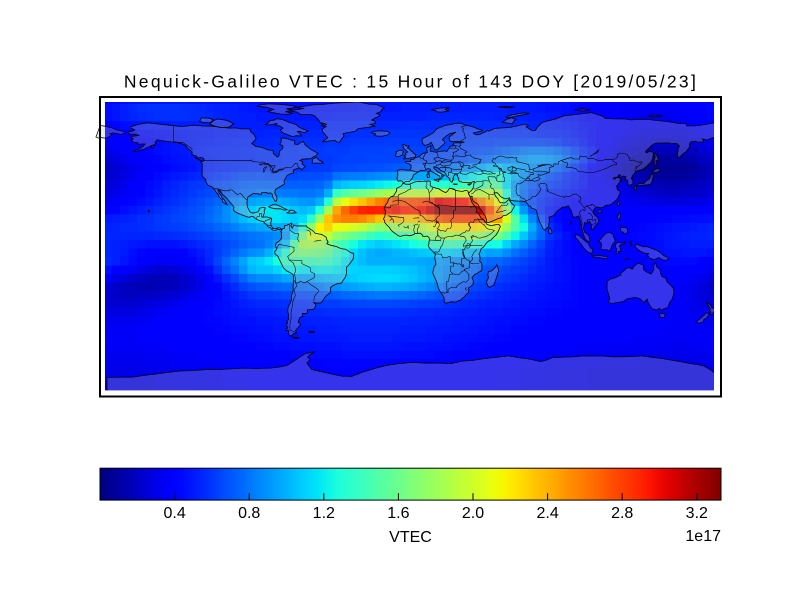  I want to click on svg-text: 1.2, so click(324, 513).